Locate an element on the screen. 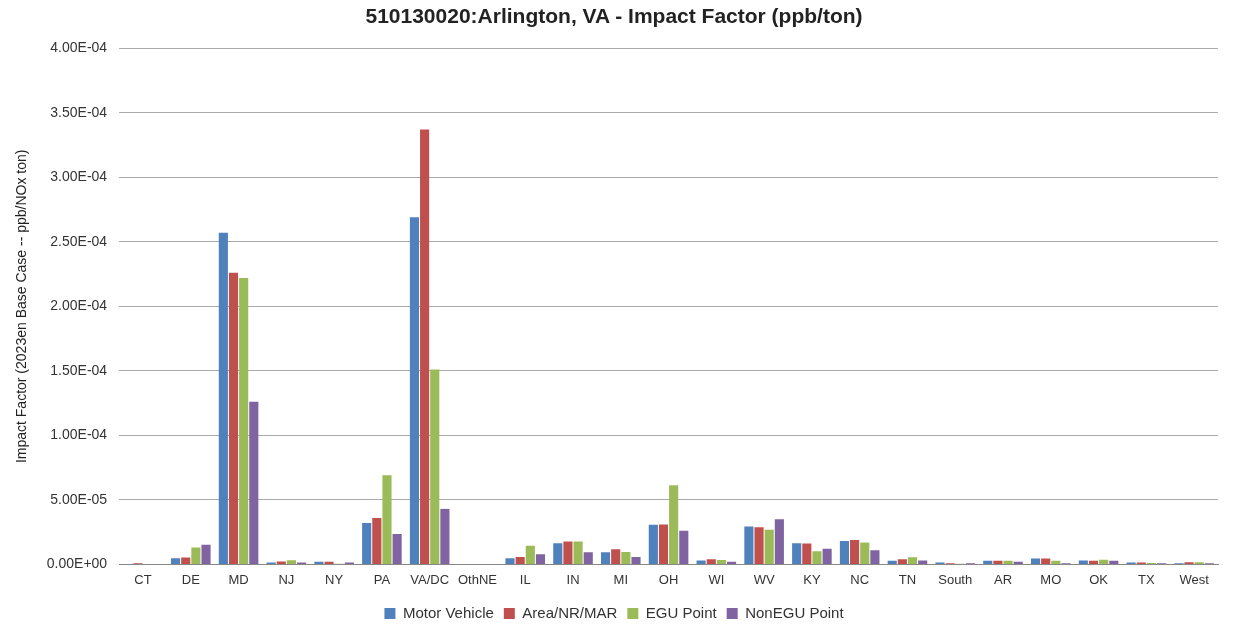 The width and height of the screenshot is (1233, 636). y-tick-label: 2.00E-04 is located at coordinates (79, 305).